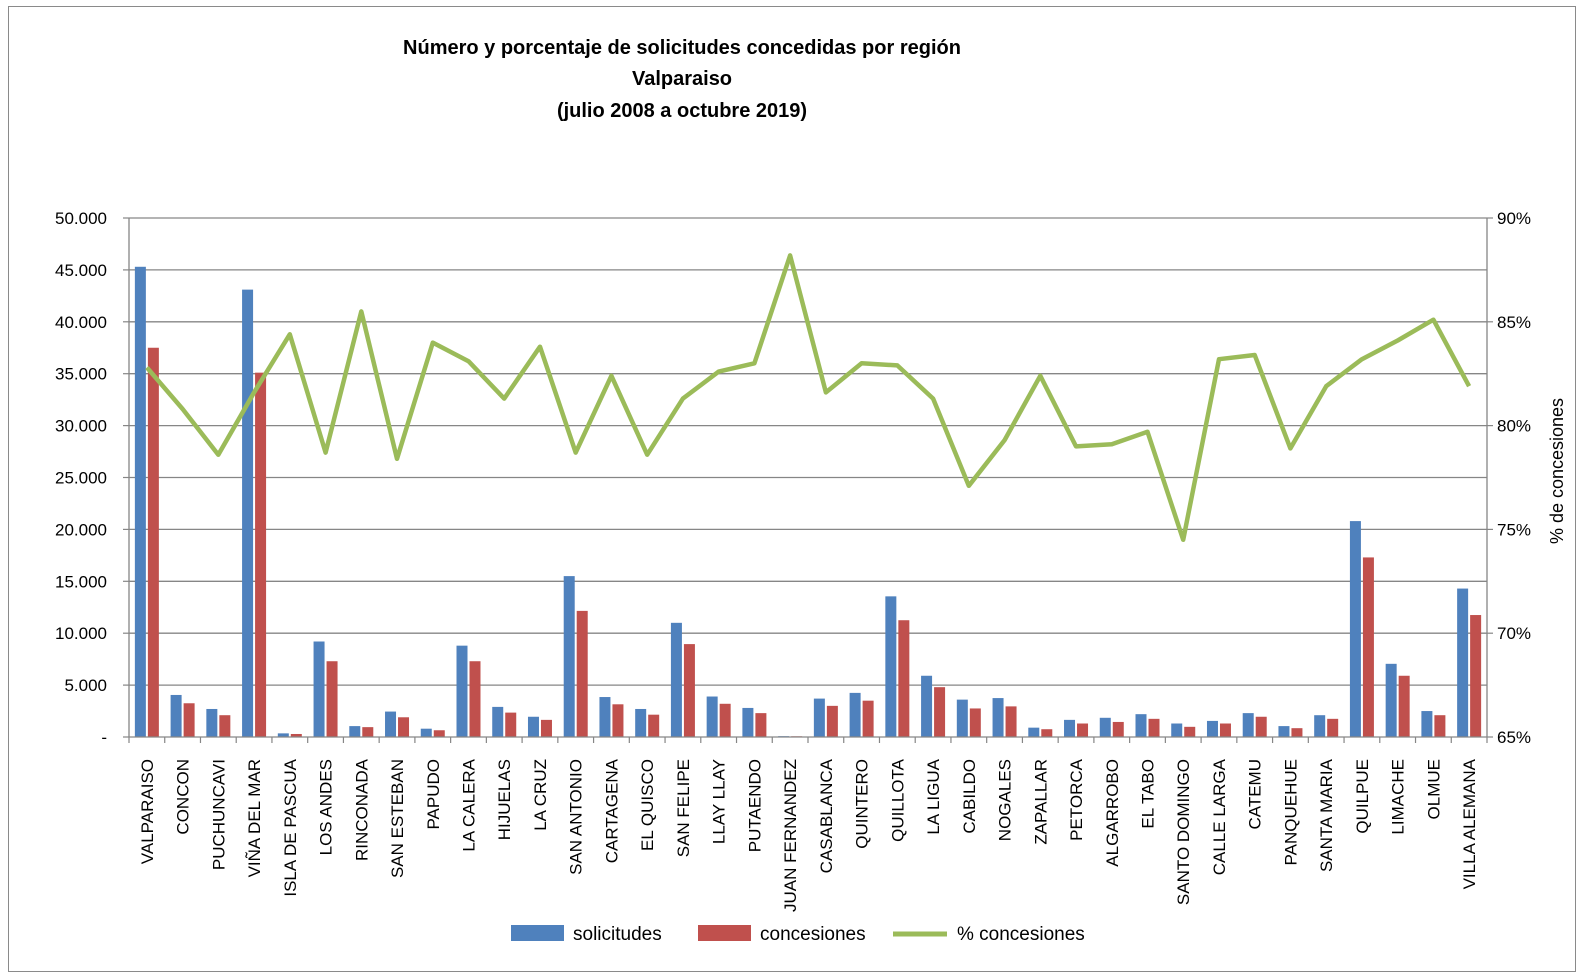 This screenshot has width=1578, height=979. What do you see at coordinates (724, 933) in the screenshot?
I see `legend-swatch-concesiones` at bounding box center [724, 933].